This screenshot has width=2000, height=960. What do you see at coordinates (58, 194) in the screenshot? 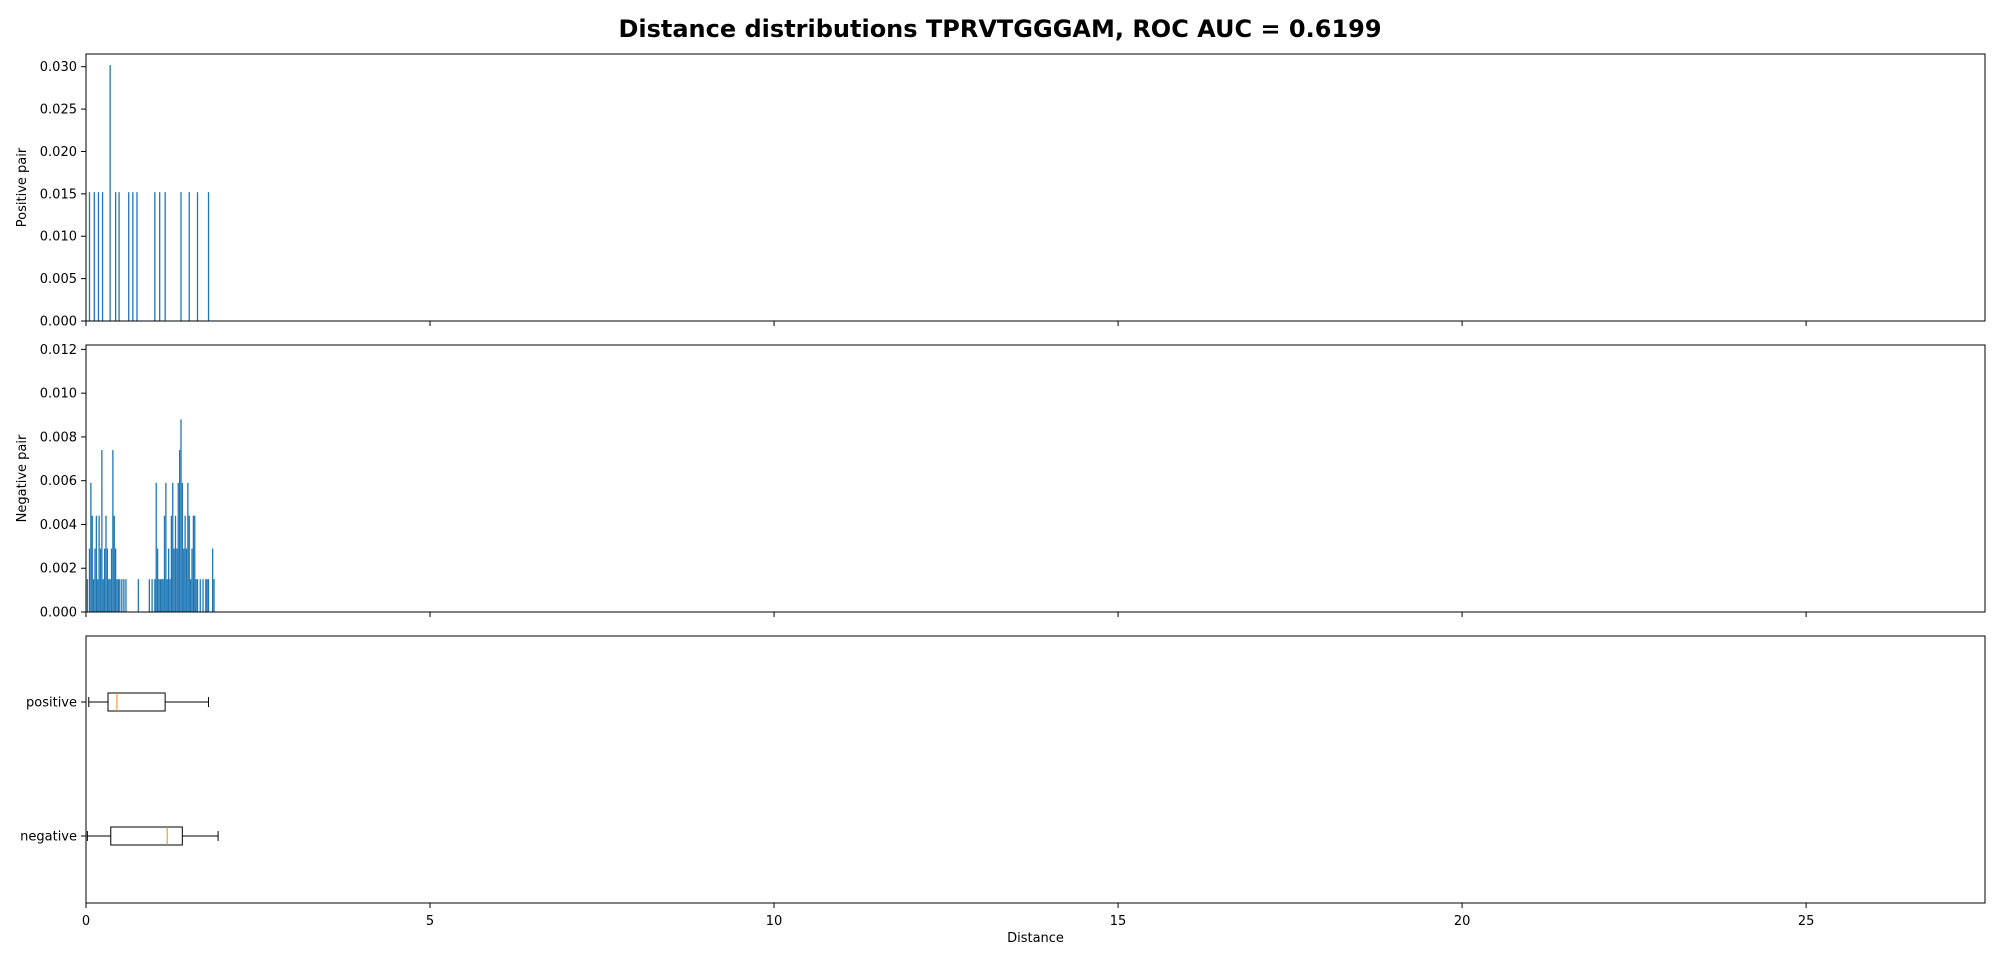
I see `y-tick-label: 0.015` at bounding box center [58, 194].